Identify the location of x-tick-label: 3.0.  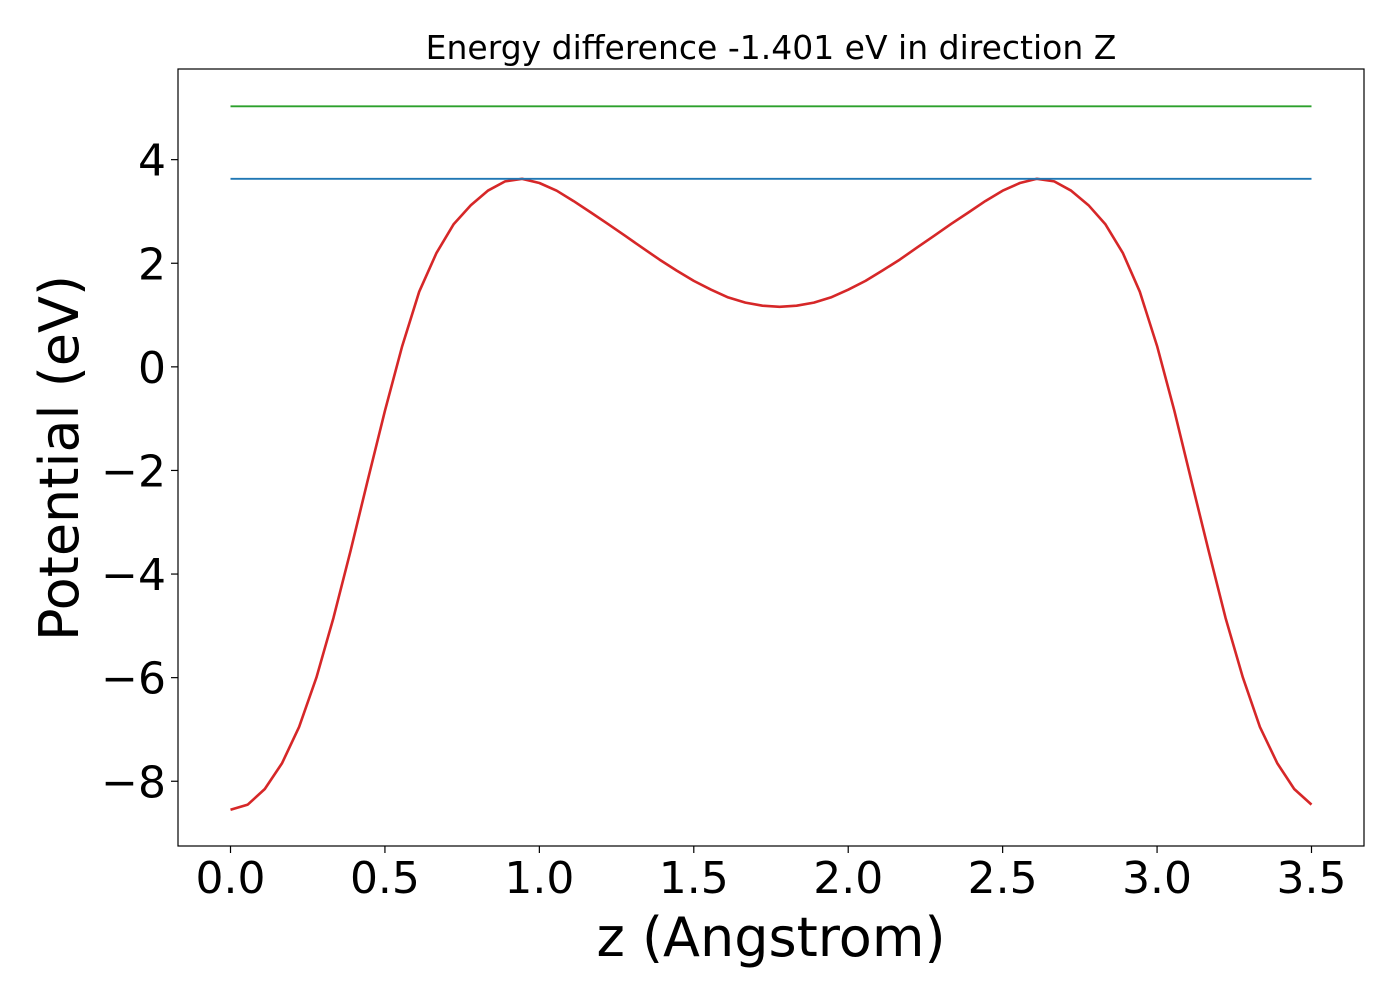
(1157, 878).